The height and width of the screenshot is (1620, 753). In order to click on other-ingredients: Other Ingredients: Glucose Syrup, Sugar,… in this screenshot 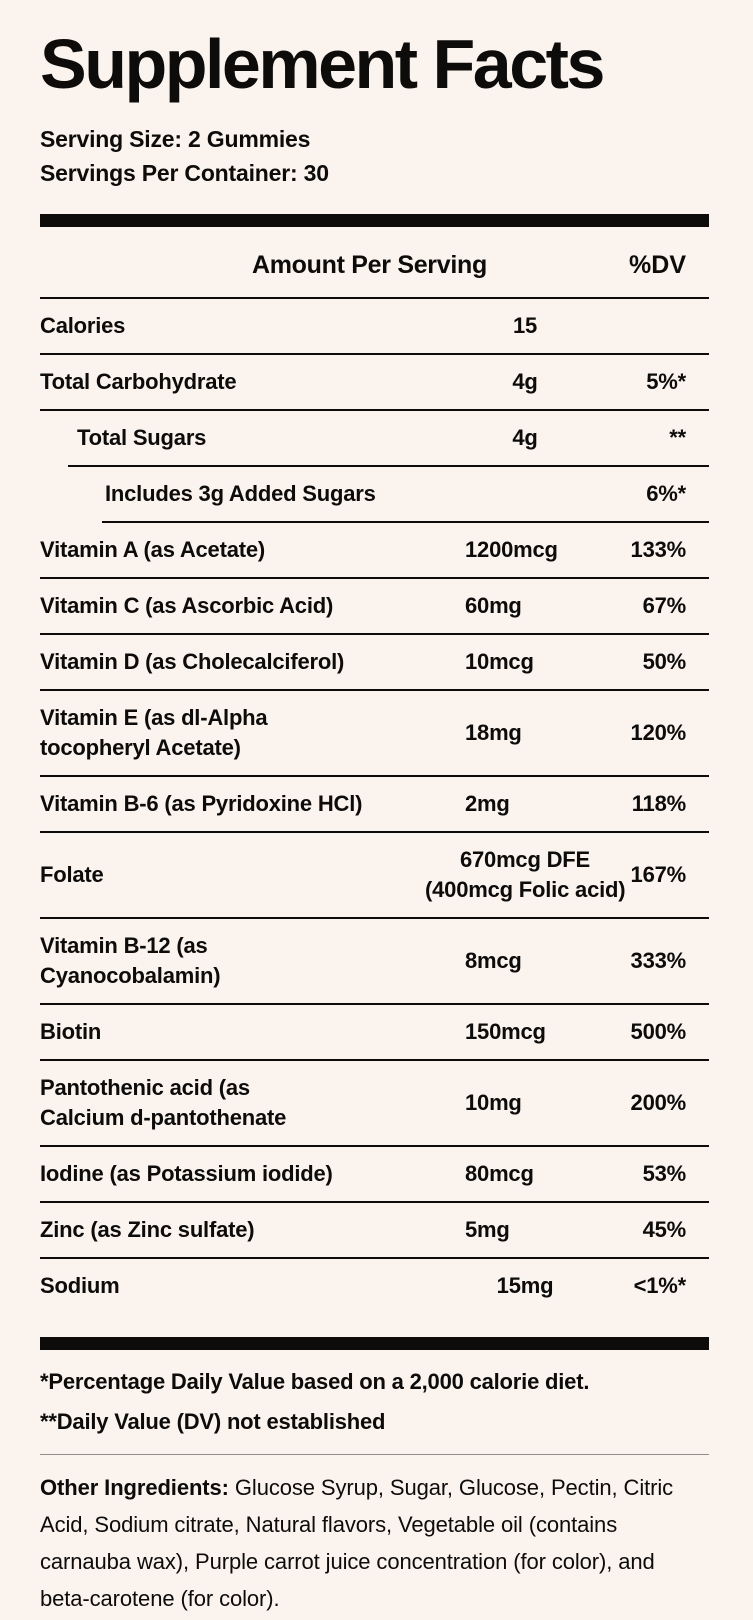, I will do `click(374, 1543)`.